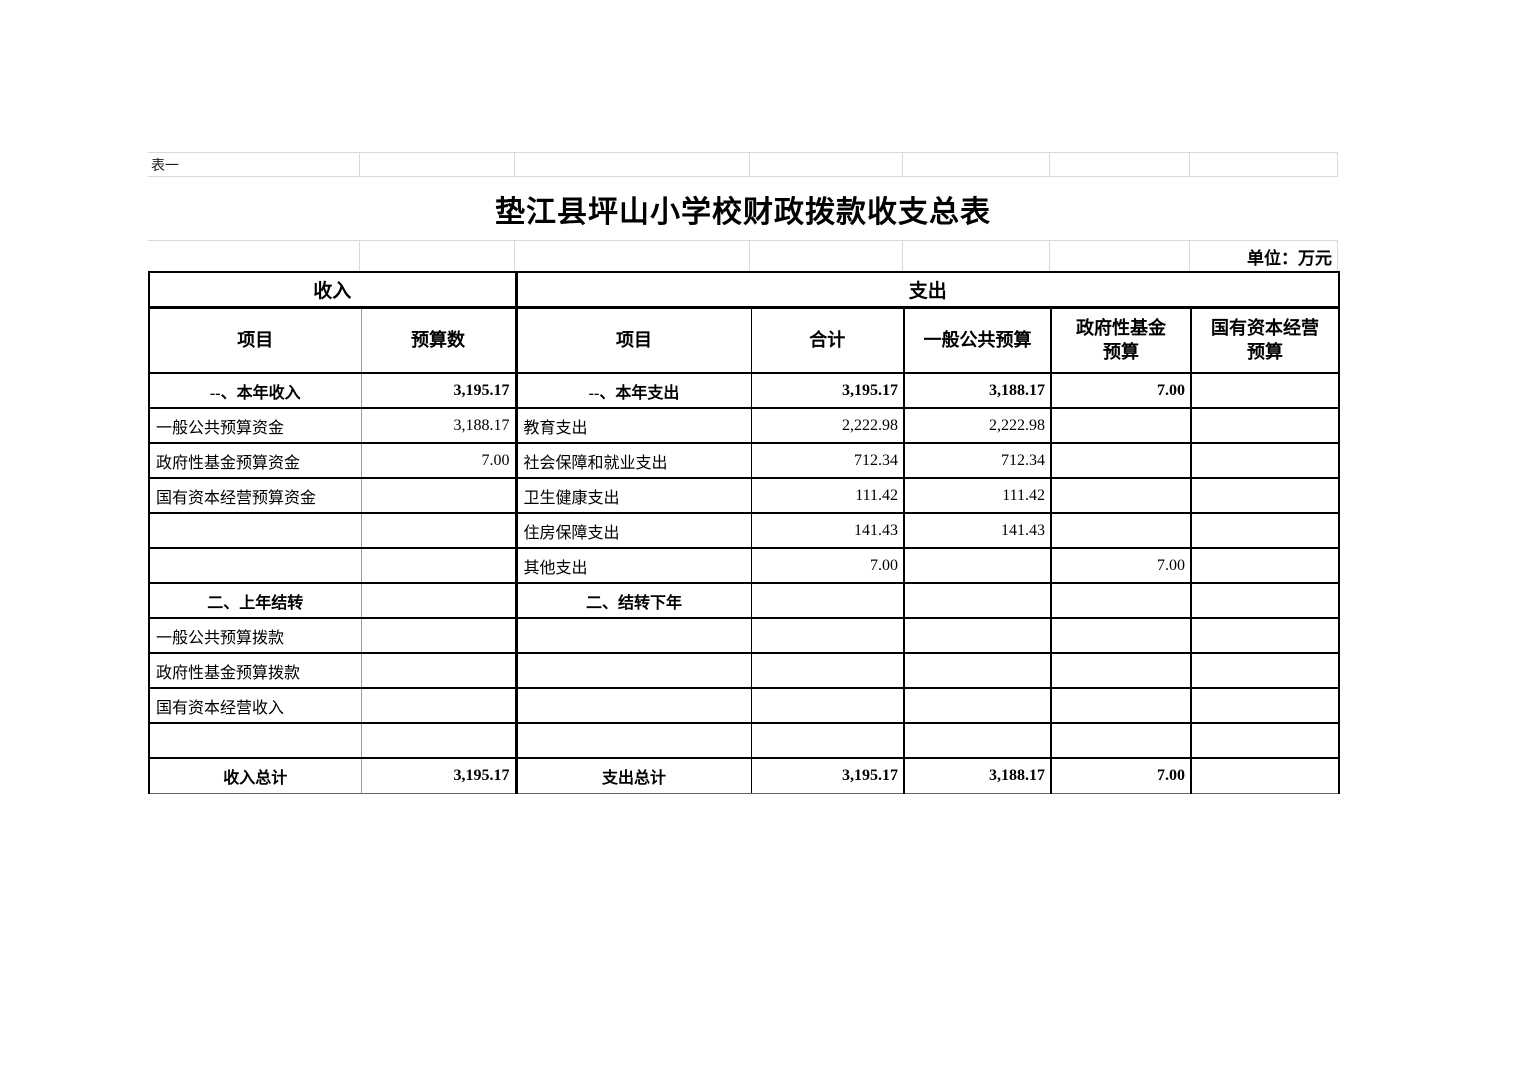 The width and height of the screenshot is (1520, 1074). I want to click on grid-cell: 单位：万元, so click(1264, 256).